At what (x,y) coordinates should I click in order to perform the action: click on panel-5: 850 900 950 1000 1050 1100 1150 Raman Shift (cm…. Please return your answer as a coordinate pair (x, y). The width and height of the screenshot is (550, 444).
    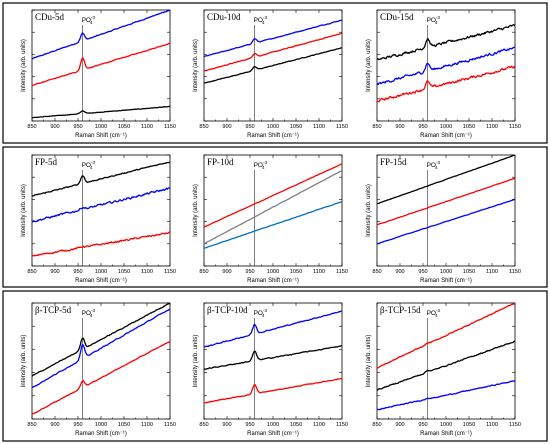
    Looking at the image, I should click on (270, 219).